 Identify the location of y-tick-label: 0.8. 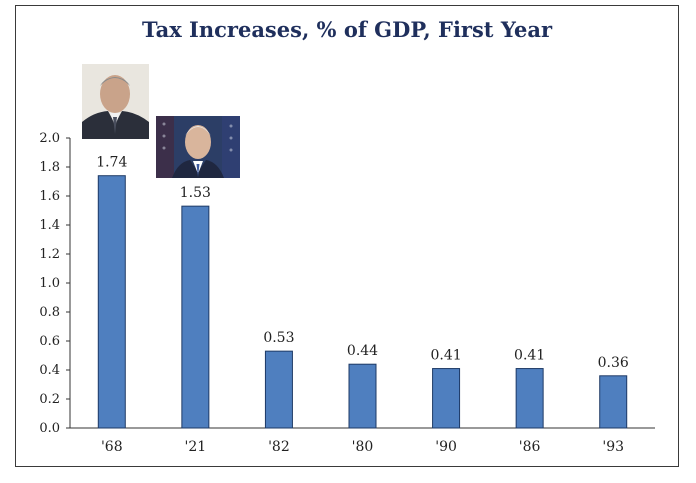
(49, 312).